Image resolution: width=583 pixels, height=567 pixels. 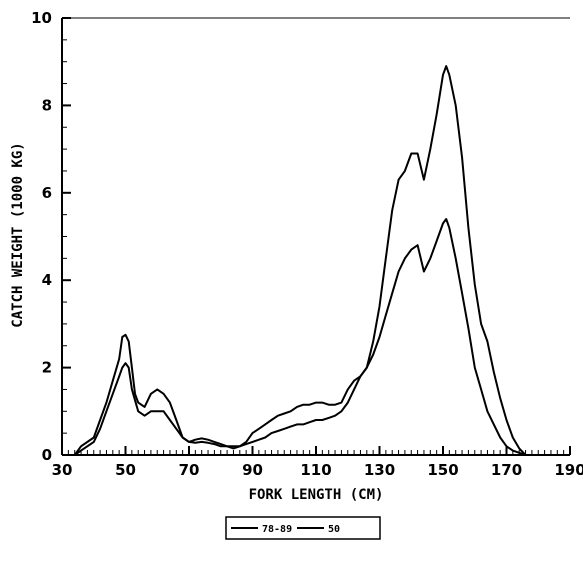 I want to click on y-tick-labels: 0 2 4 6 8 10, so click(x=41, y=236).